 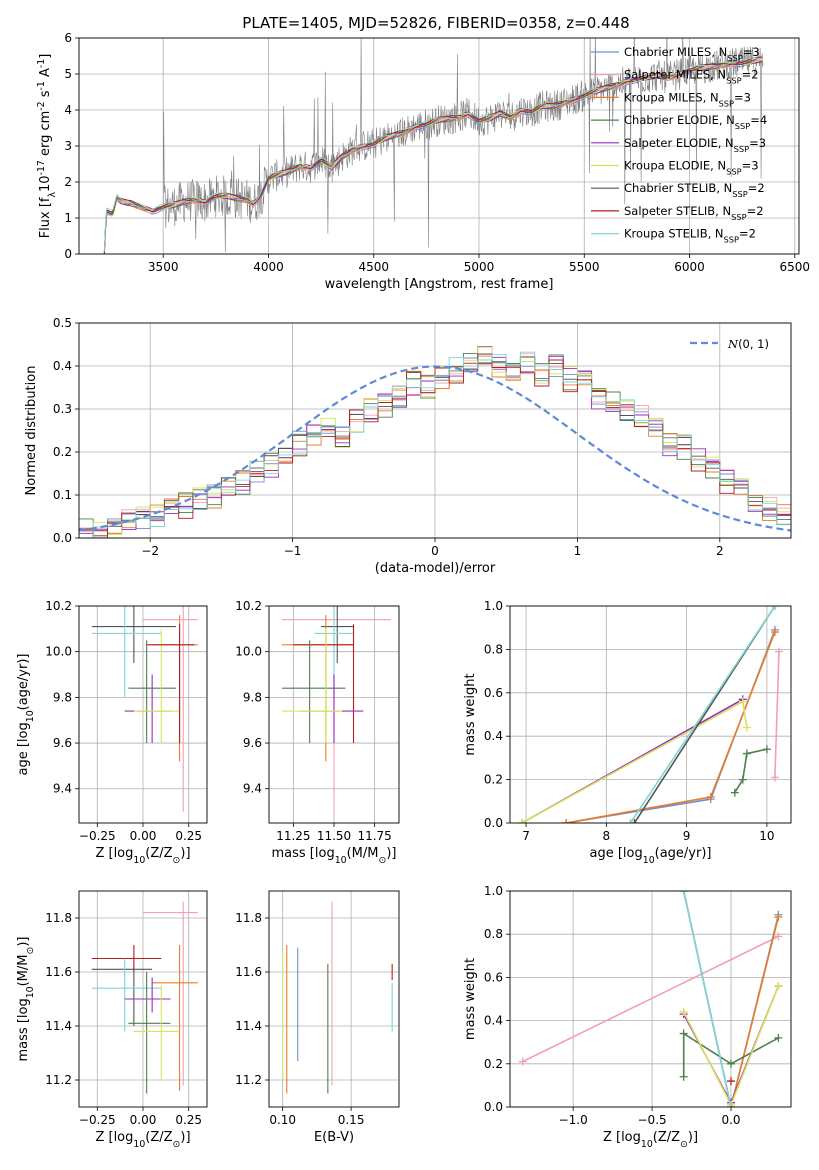 What do you see at coordinates (68, 74) in the screenshot?
I see `y-tick-label: 5` at bounding box center [68, 74].